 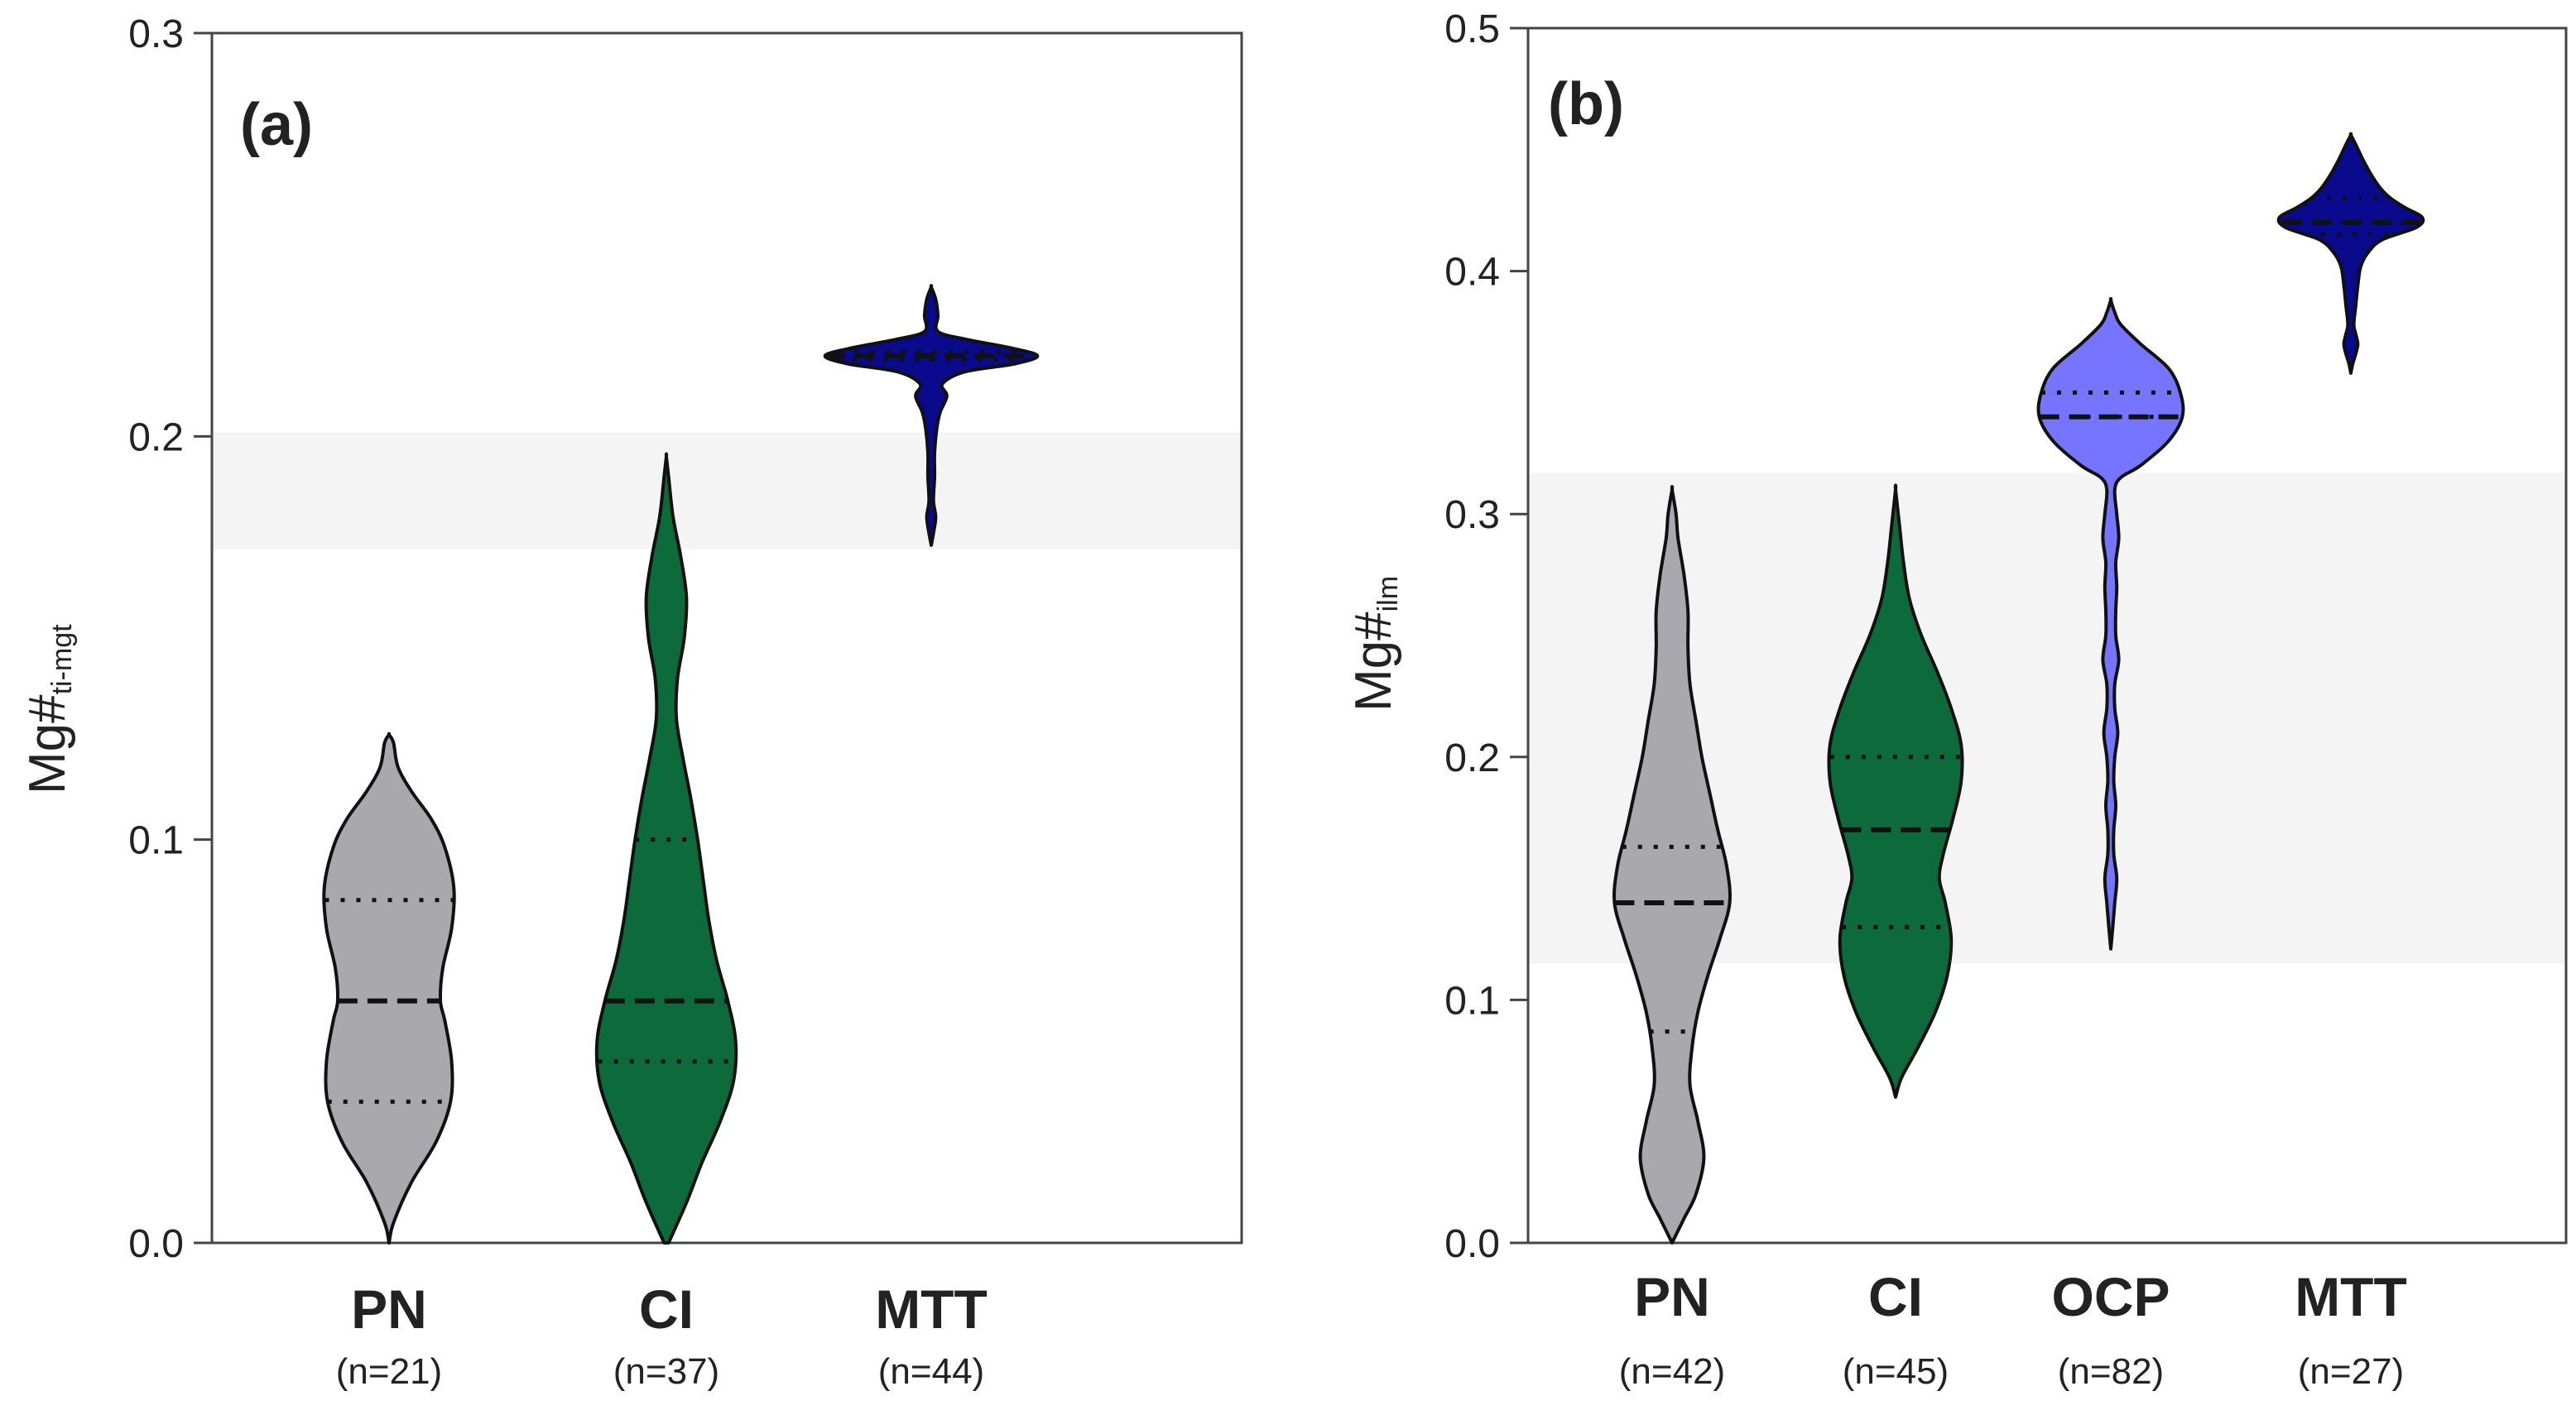 What do you see at coordinates (1388, 594) in the screenshot?
I see `panel-b-y-axis-label-subscript: ilm` at bounding box center [1388, 594].